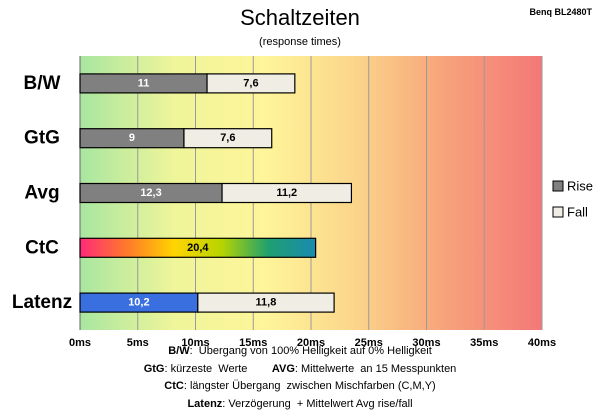 This screenshot has height=415, width=600. Describe the element at coordinates (484, 343) in the screenshot. I see `x-tick-label: 35ms` at that location.